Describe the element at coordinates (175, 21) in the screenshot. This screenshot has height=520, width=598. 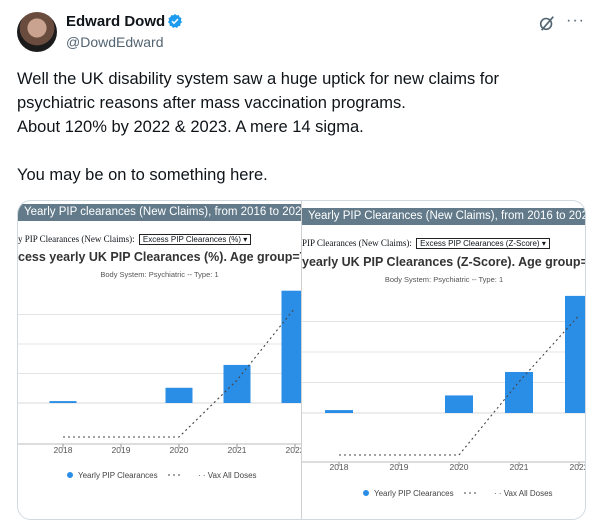
I see `verified-badge-icon` at that location.